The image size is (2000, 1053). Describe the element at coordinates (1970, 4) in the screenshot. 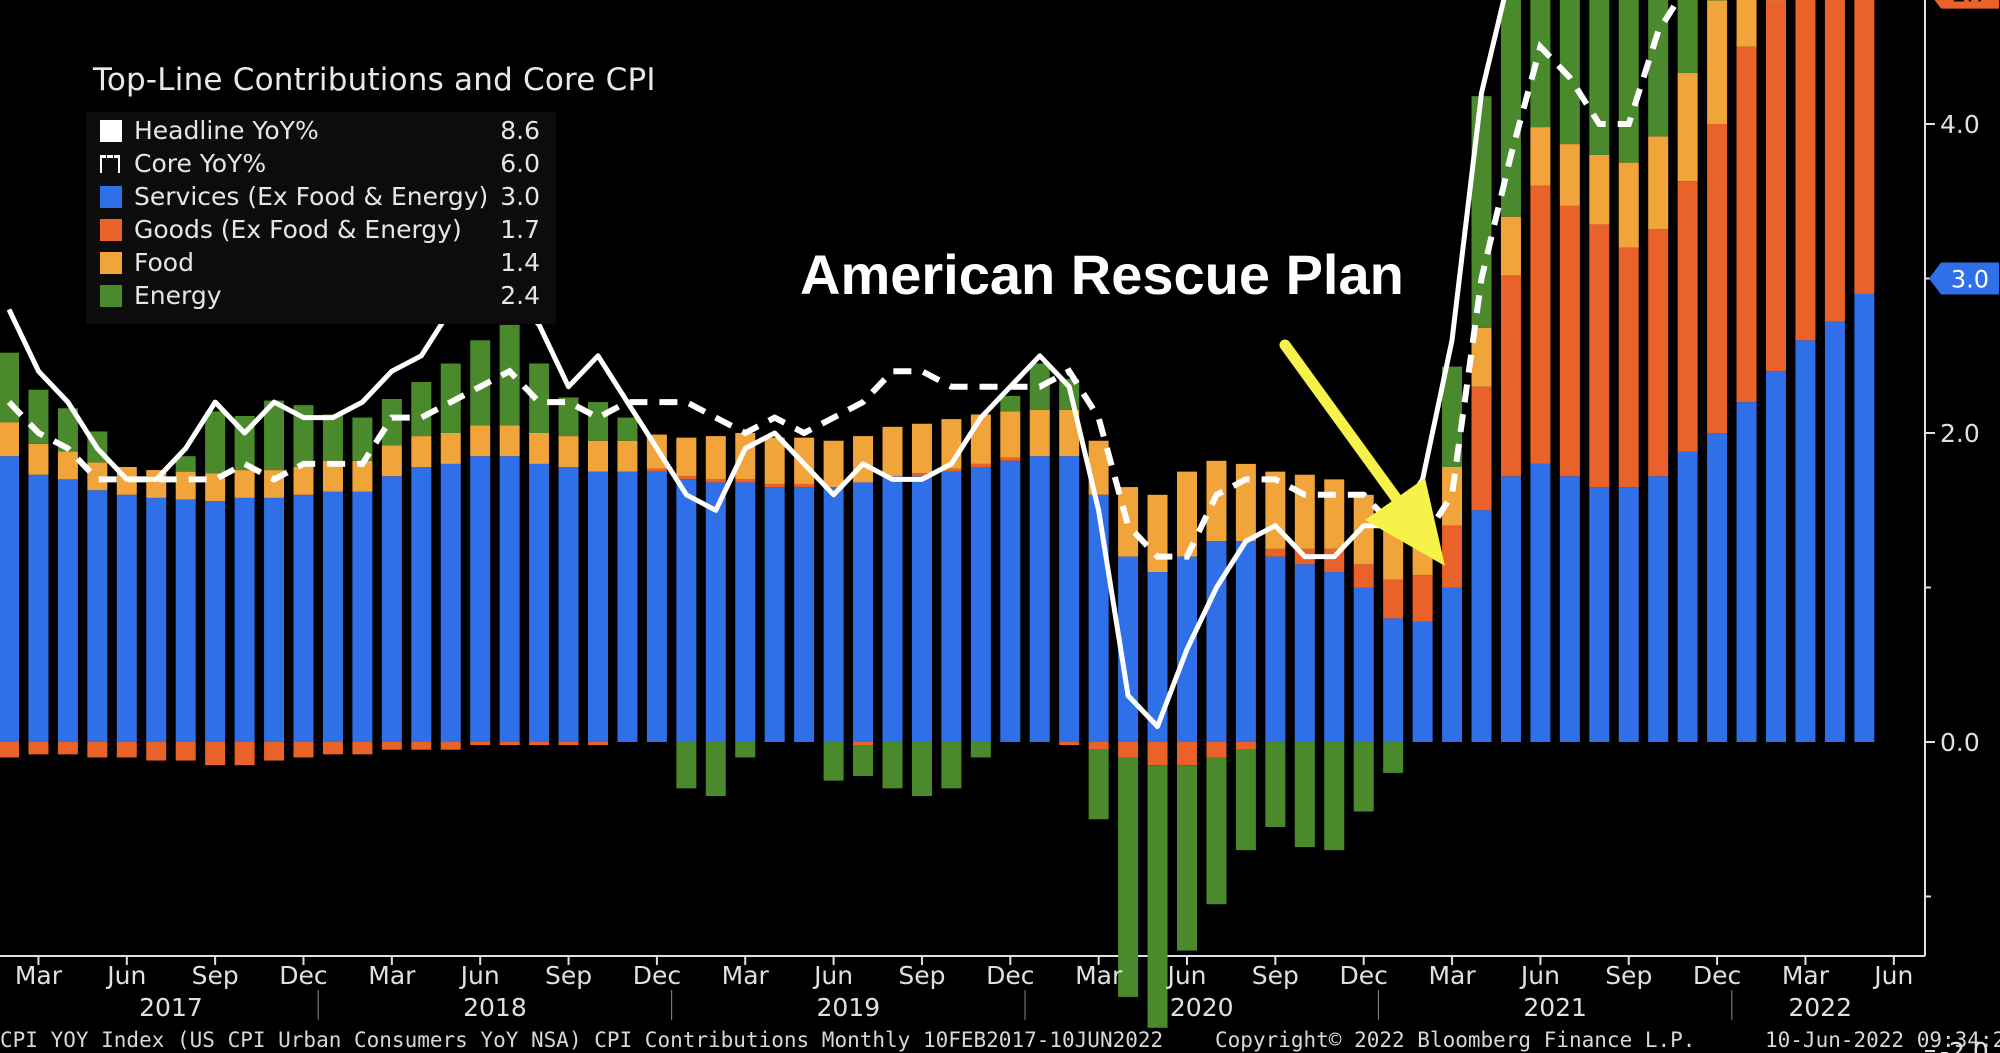

I see `value-badge-label: 1.7` at that location.